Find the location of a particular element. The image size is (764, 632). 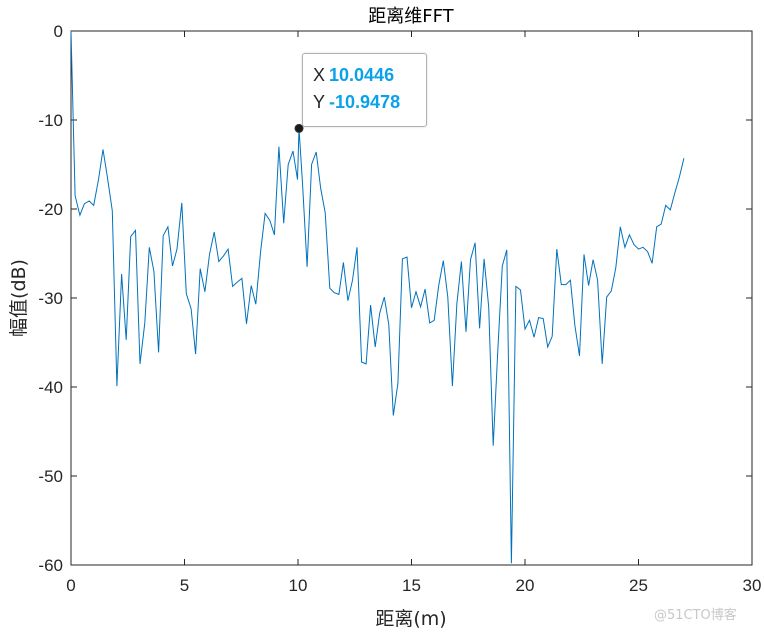

datatip-y-value: -10.9478 is located at coordinates (365, 102).